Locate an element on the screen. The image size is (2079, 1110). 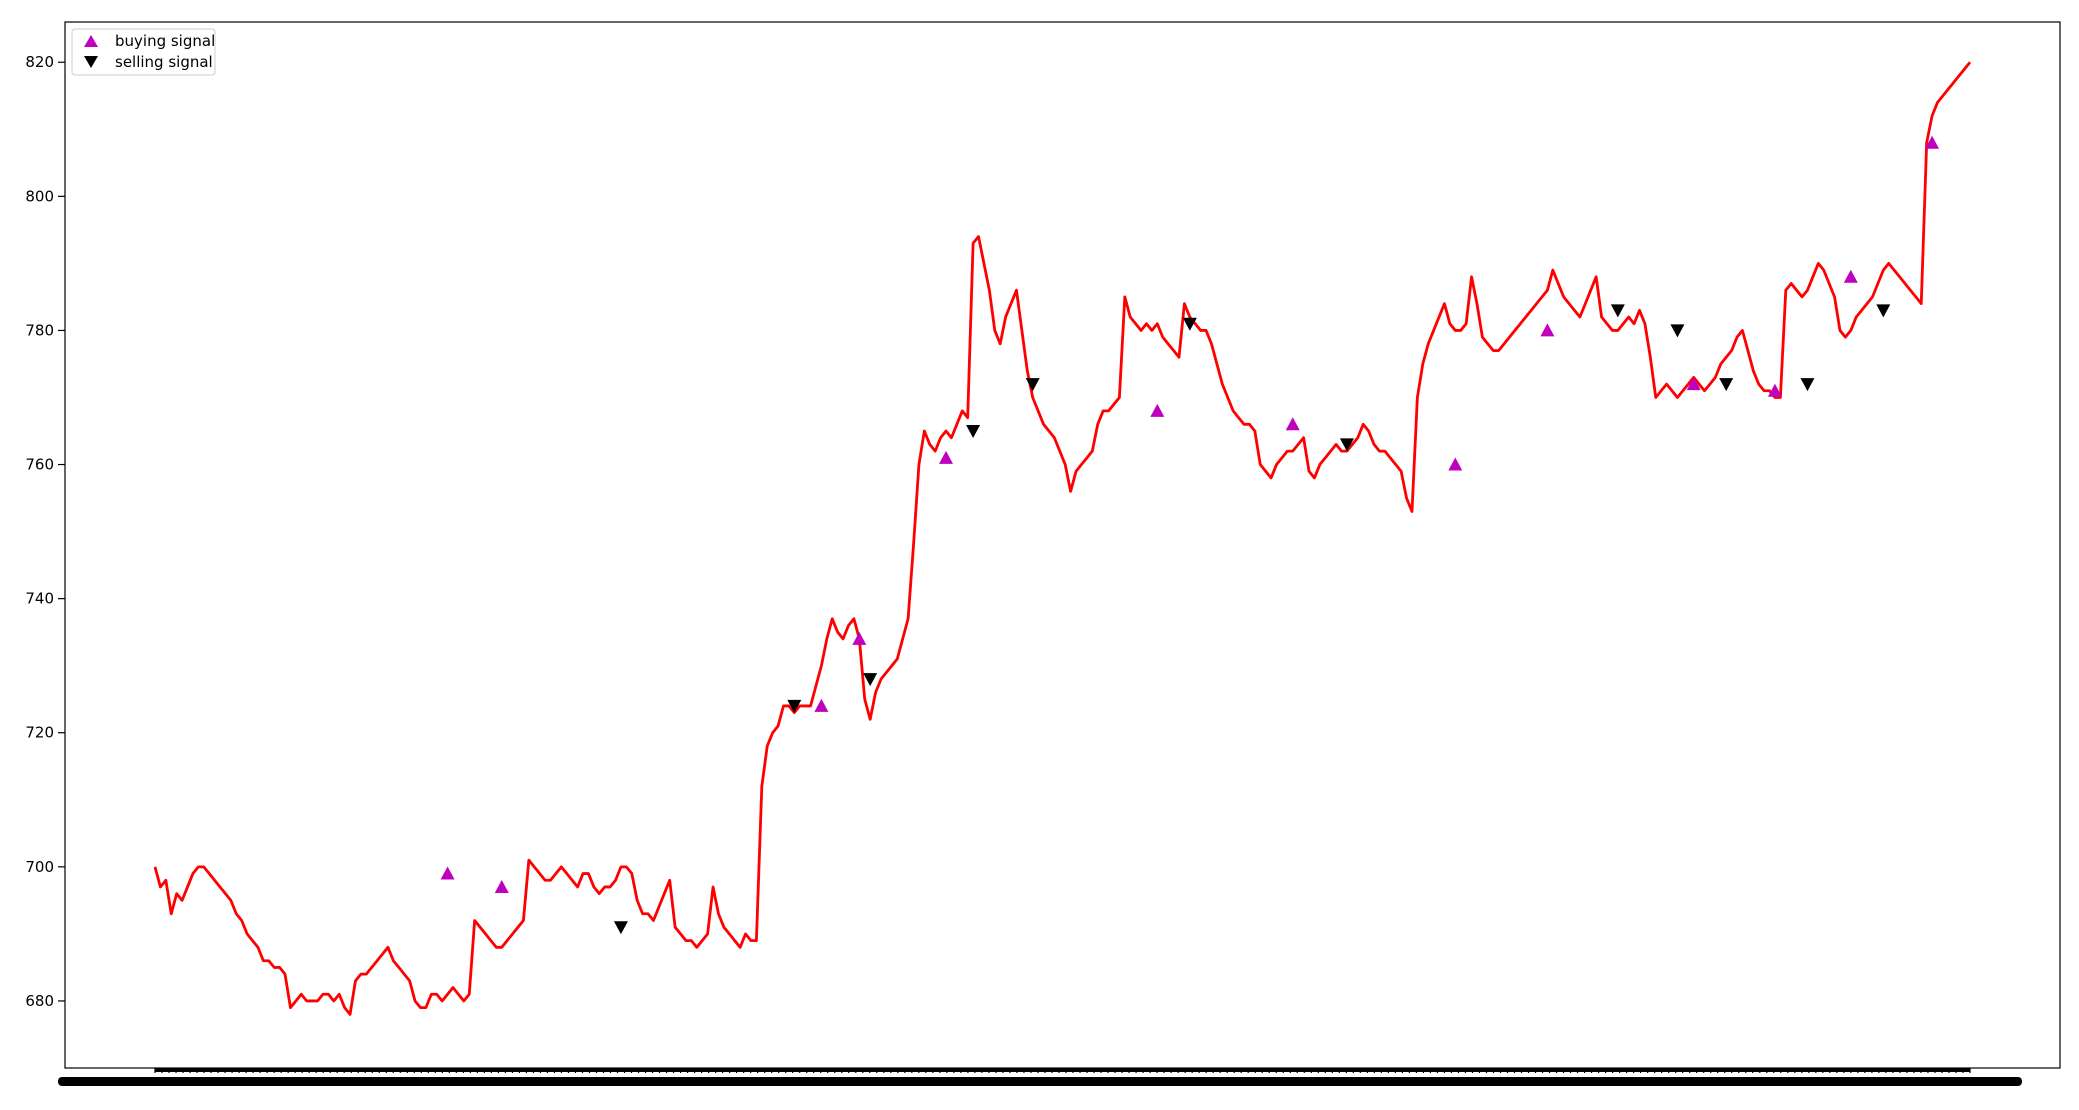
legend-buy-label: buying signal is located at coordinates (165, 41).